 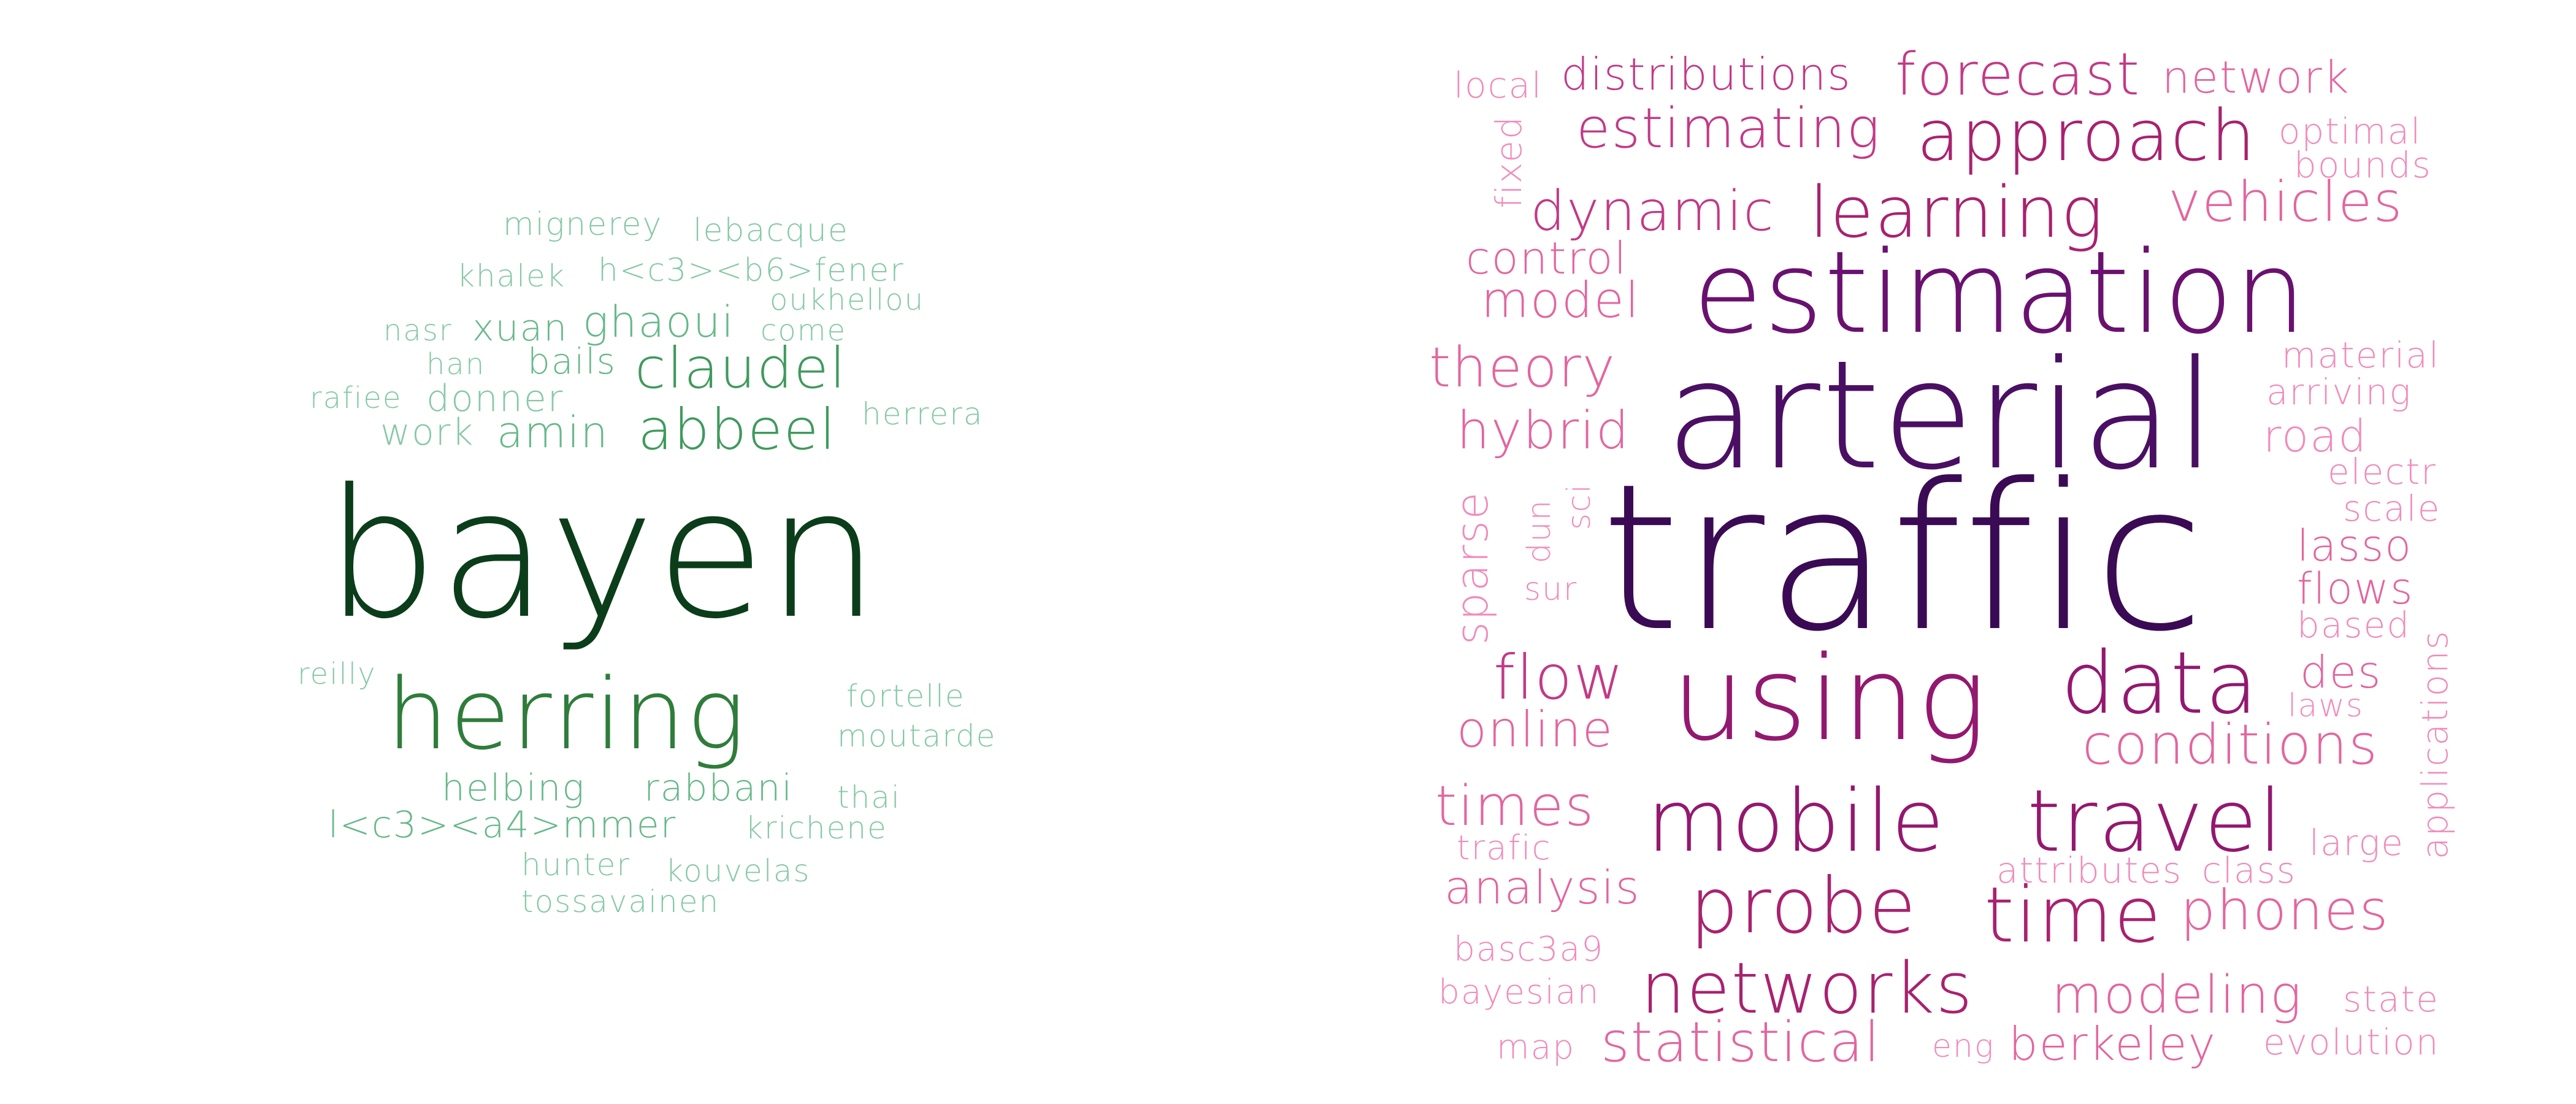 What do you see at coordinates (2160, 684) in the screenshot?
I see `word-data: data` at bounding box center [2160, 684].